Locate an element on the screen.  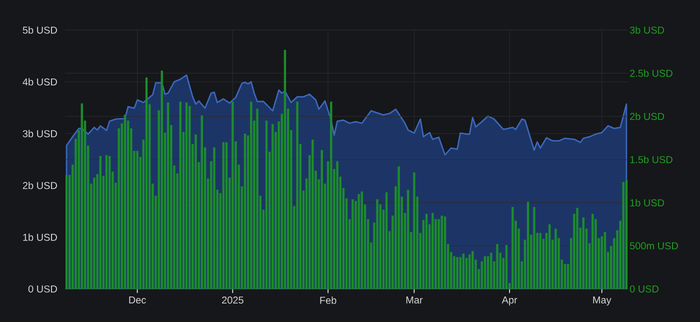
x-tick-label: Feb is located at coordinates (328, 300).